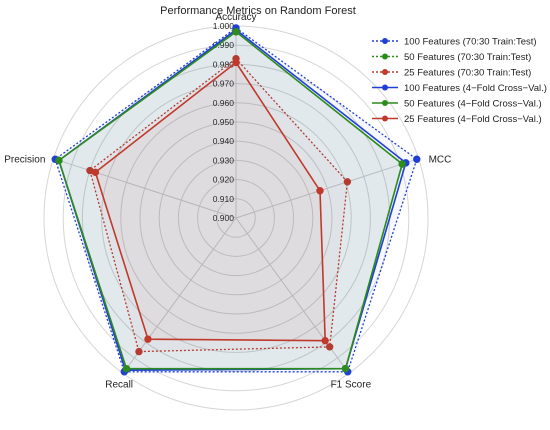  Describe the element at coordinates (473, 104) in the screenshot. I see `legend-entry: 50 Features (4−Fold Cross−Val.)` at that location.